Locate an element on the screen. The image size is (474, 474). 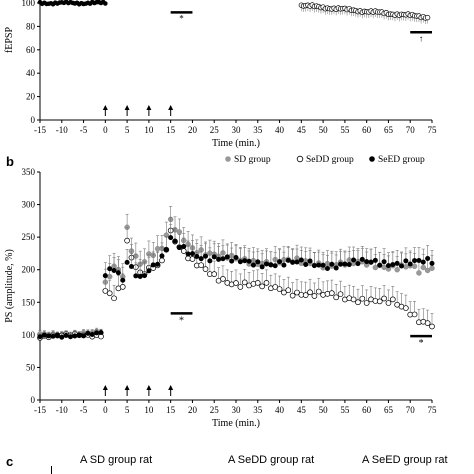
x-tick-label: 20 is located at coordinates (193, 410).